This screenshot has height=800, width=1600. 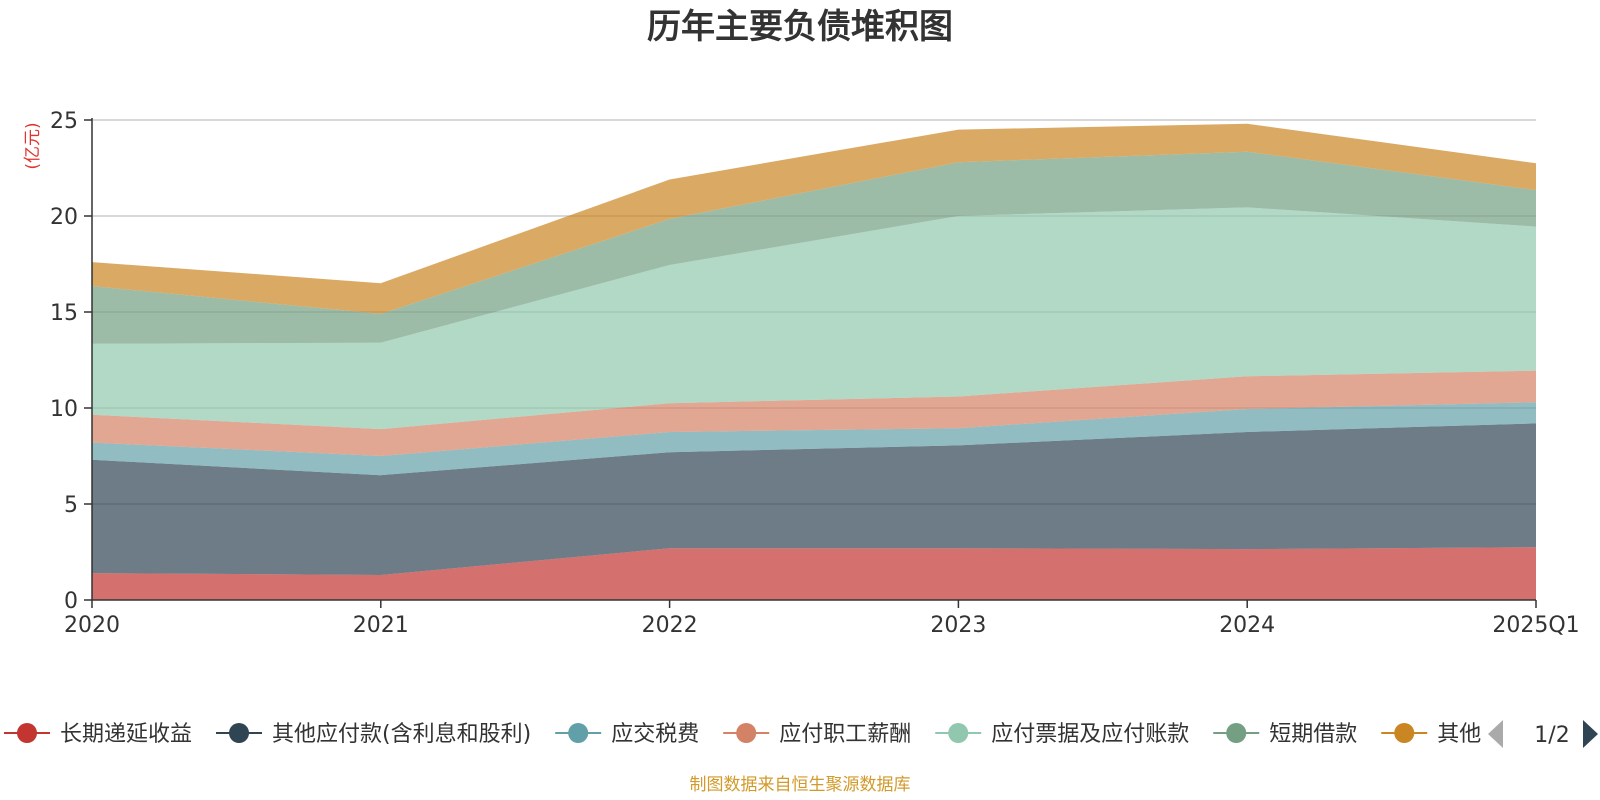 I want to click on x-tick-label: 2024, so click(x=1247, y=625).